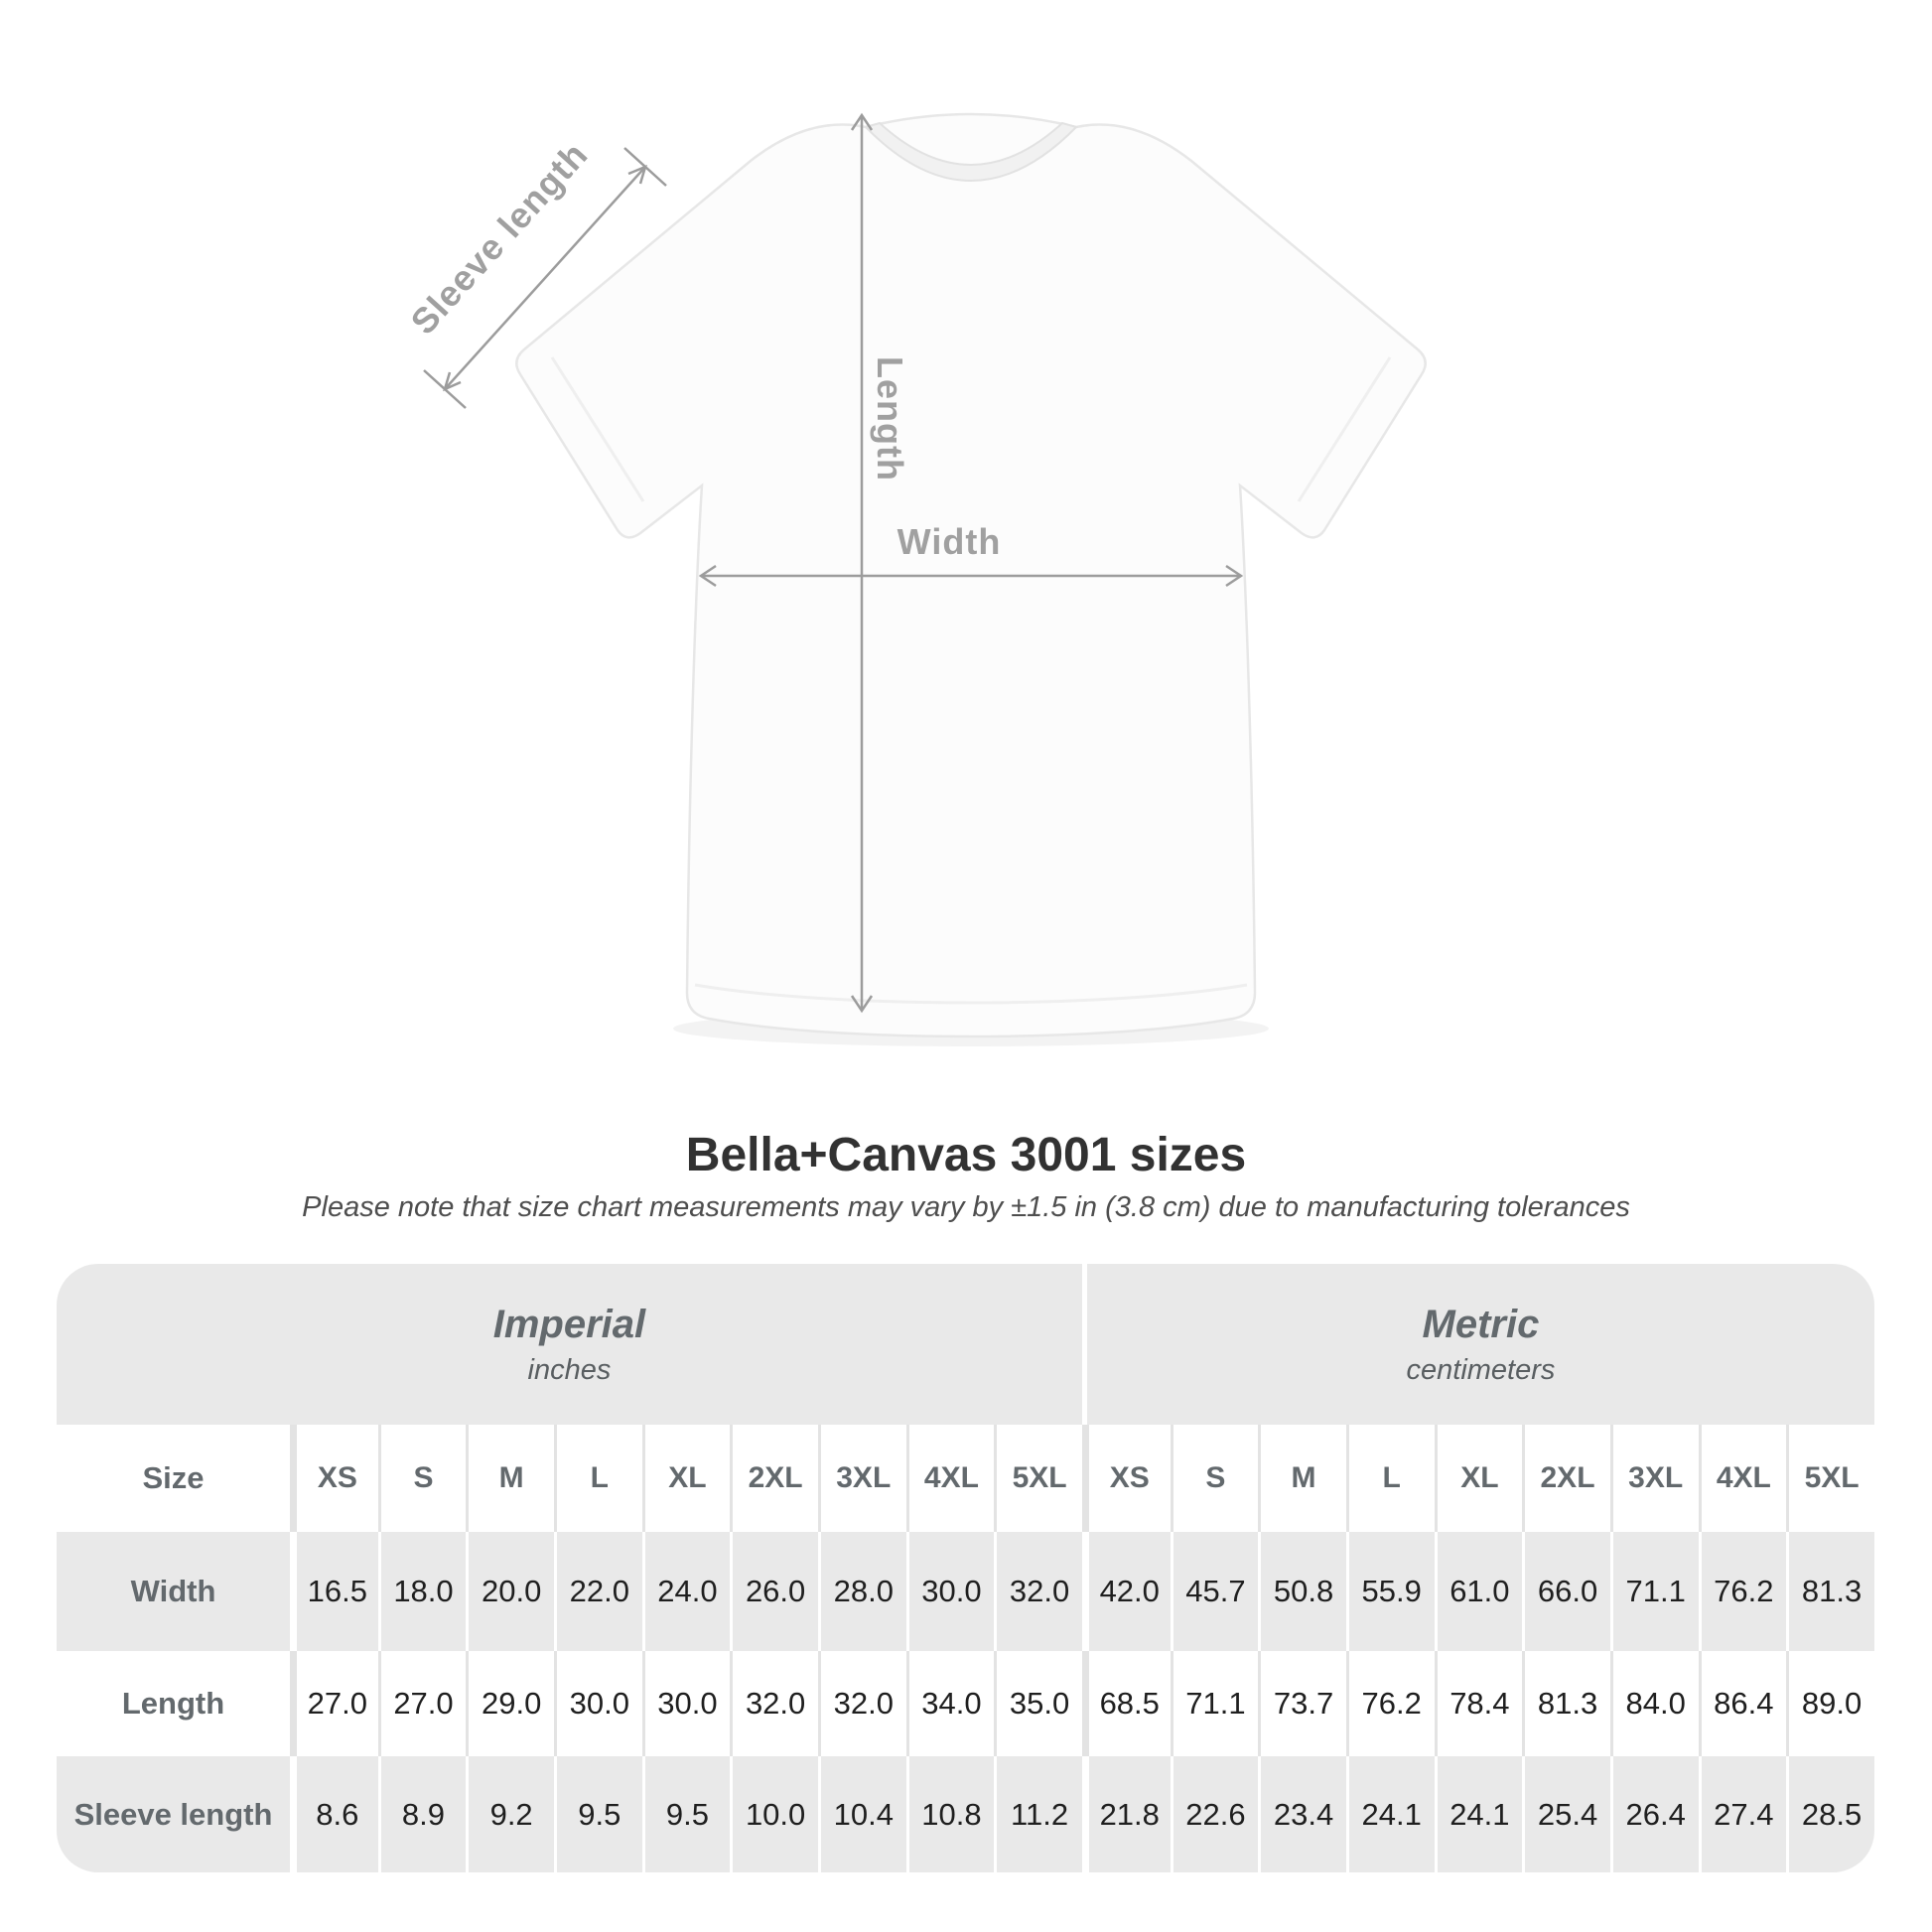 This screenshot has height=1932, width=1932. Describe the element at coordinates (950, 541) in the screenshot. I see `width-label: Width` at that location.